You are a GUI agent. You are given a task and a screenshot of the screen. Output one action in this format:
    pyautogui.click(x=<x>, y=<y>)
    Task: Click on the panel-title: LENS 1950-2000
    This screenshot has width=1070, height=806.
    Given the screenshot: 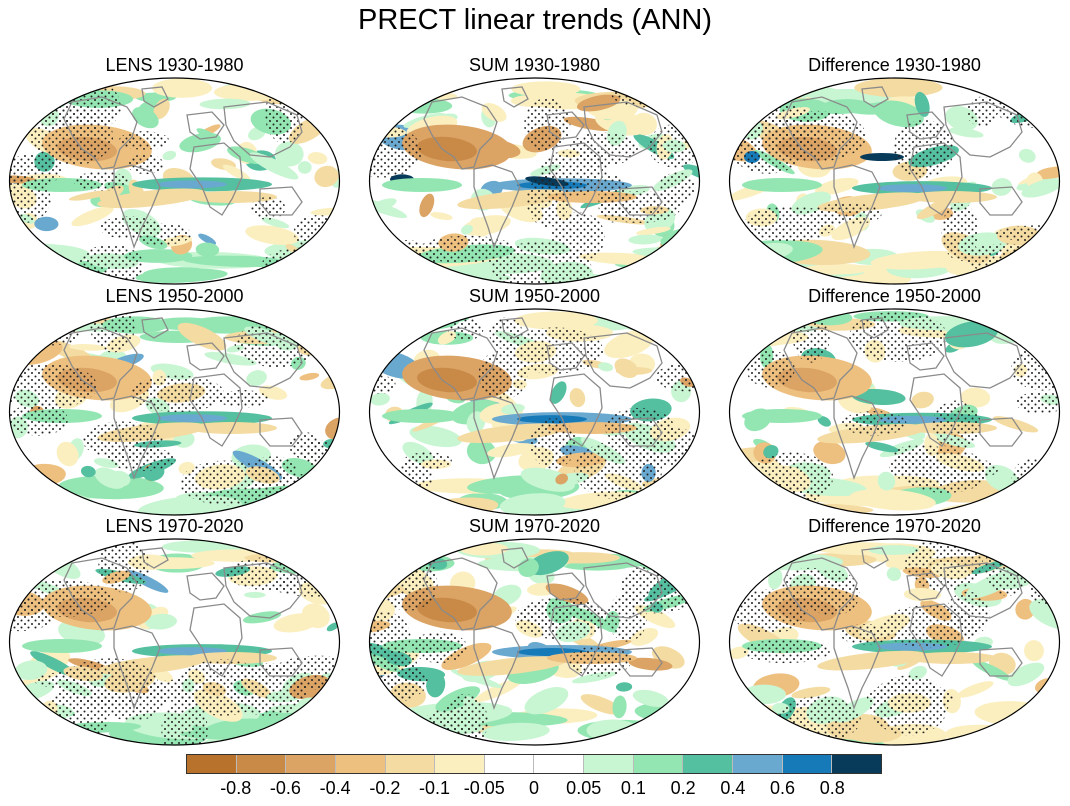 What is the action you would take?
    pyautogui.click(x=174, y=296)
    